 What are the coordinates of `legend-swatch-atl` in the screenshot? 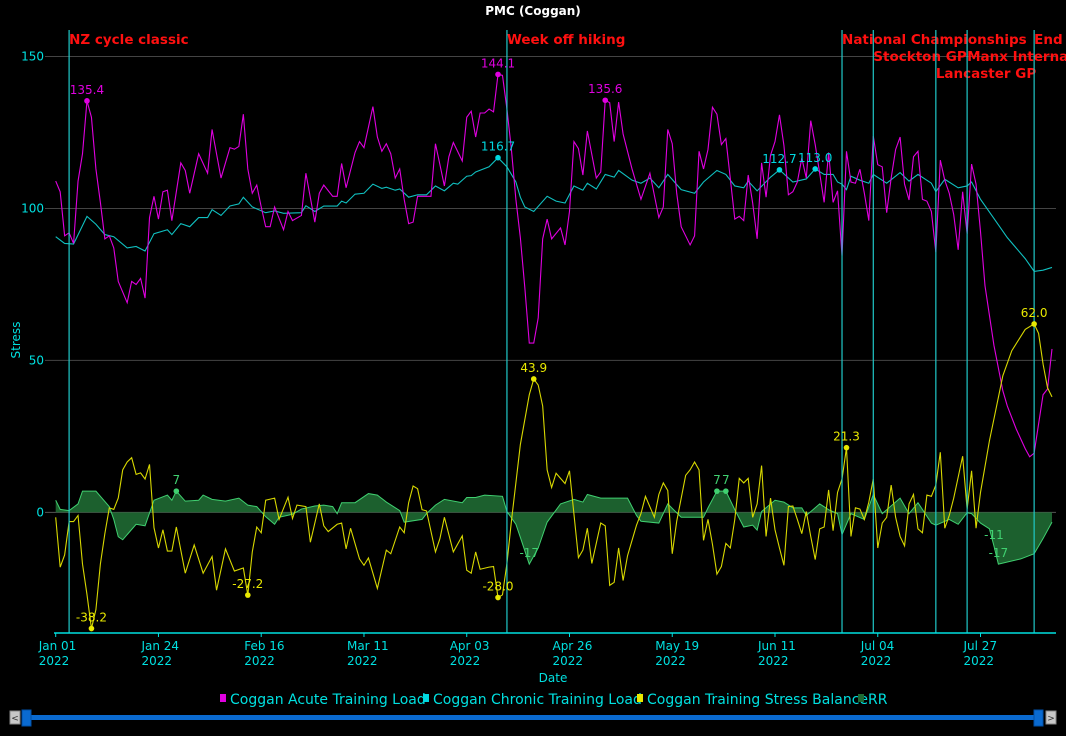 It's located at (223, 698).